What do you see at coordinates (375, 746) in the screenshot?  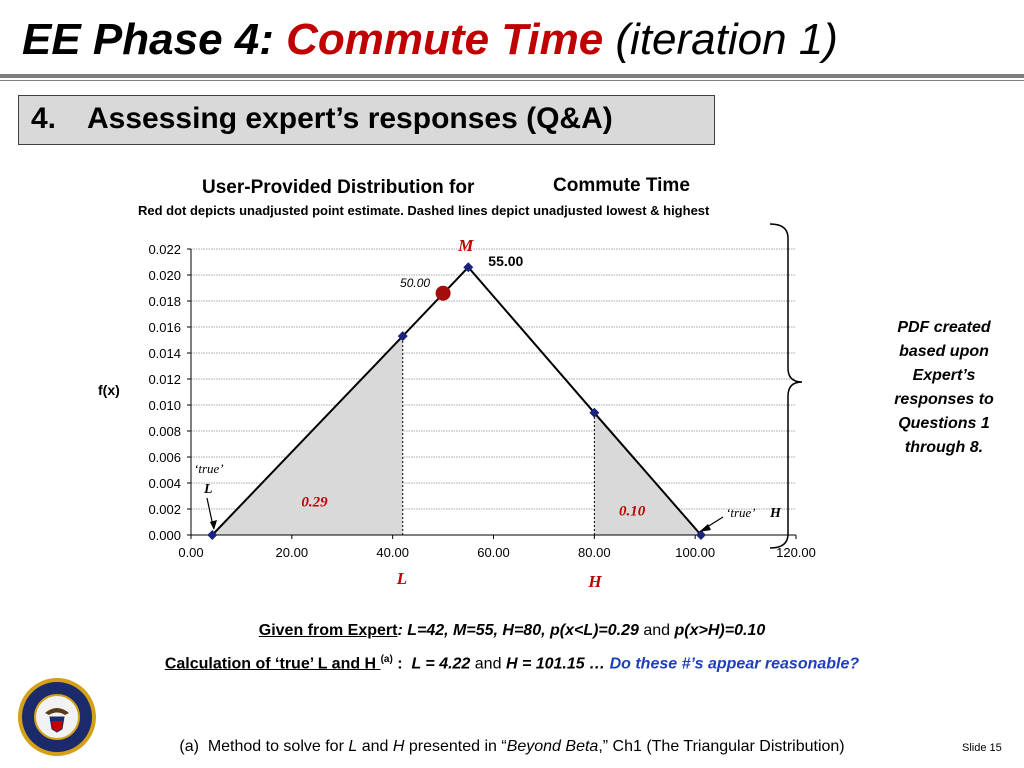 I see `footnote-mid: and` at bounding box center [375, 746].